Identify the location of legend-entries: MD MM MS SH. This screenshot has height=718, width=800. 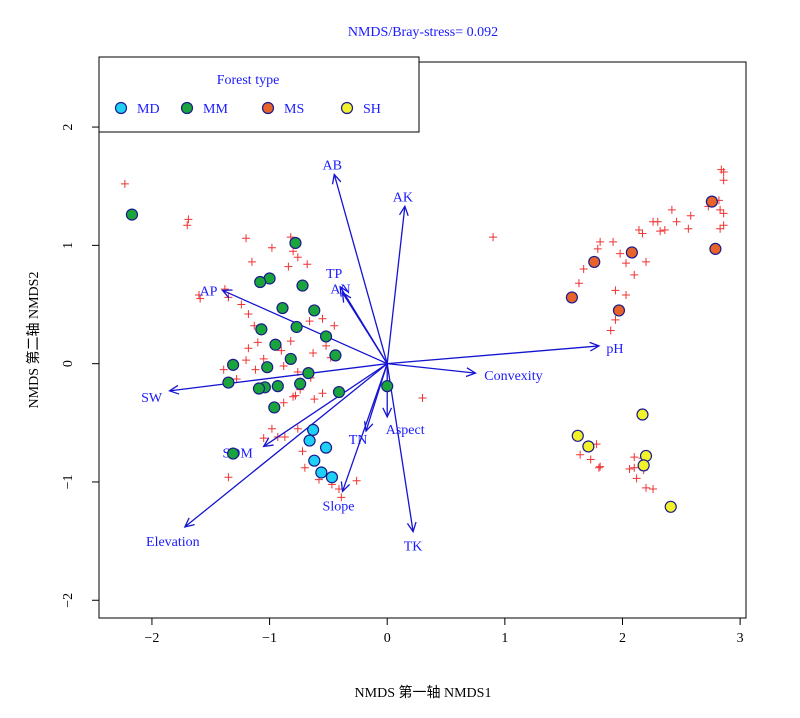
(247, 109).